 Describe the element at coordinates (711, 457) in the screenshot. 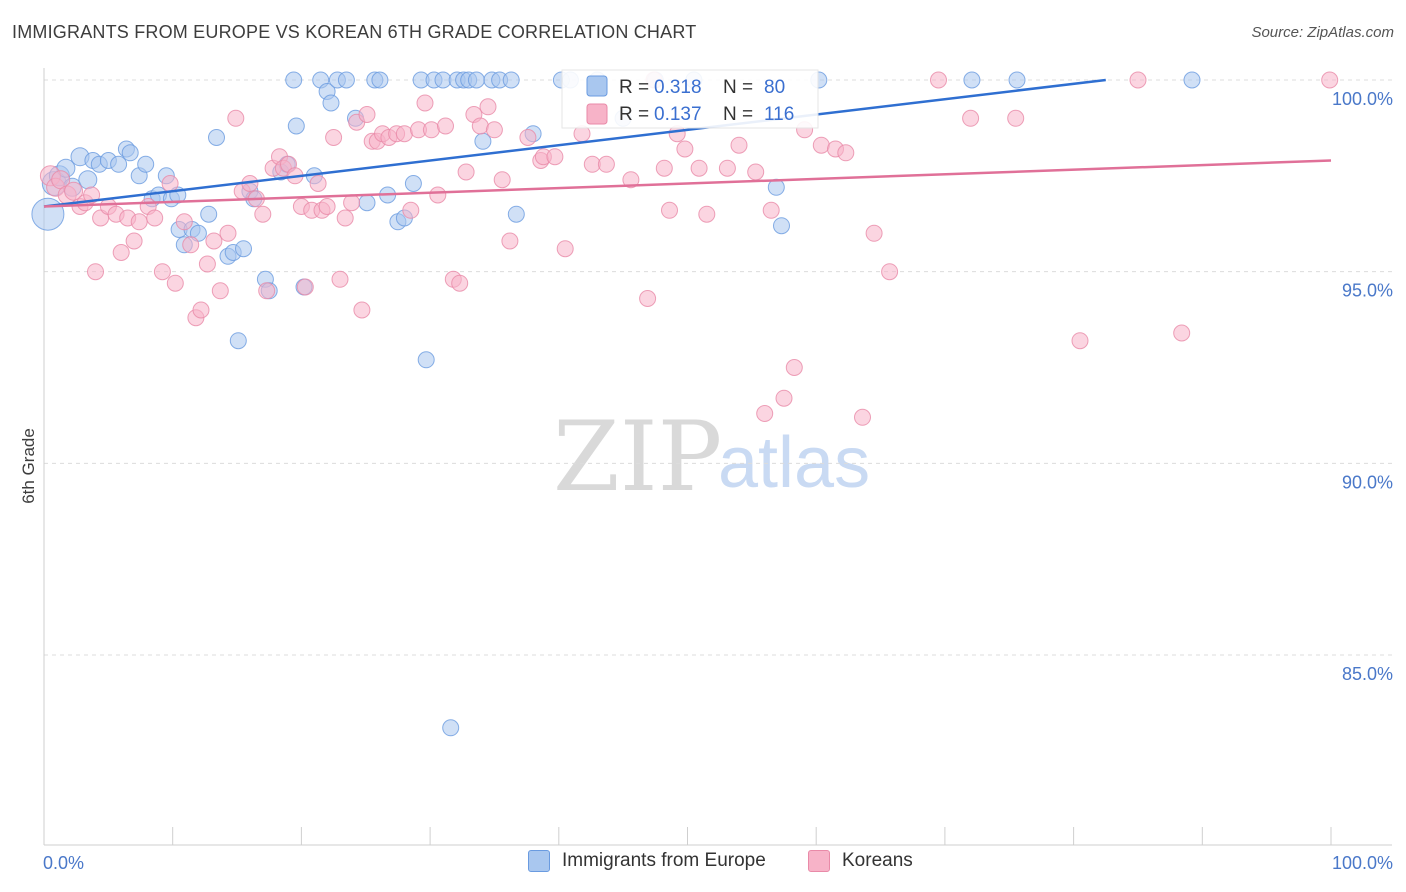

I see `watermark: ZIP atlas` at that location.